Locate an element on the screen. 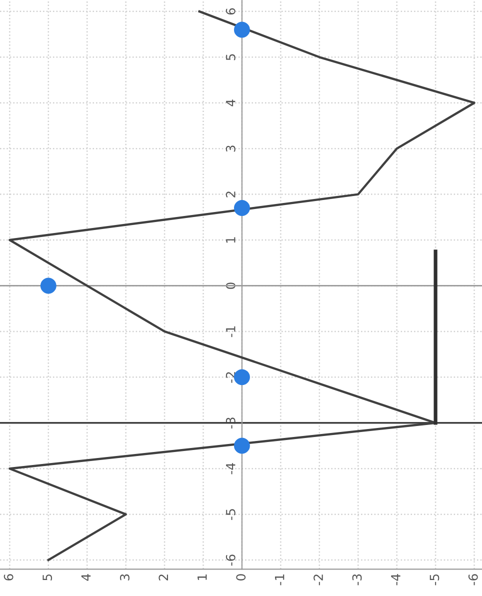 The image size is (482, 596). x-tick-label: -3 is located at coordinates (357, 580).